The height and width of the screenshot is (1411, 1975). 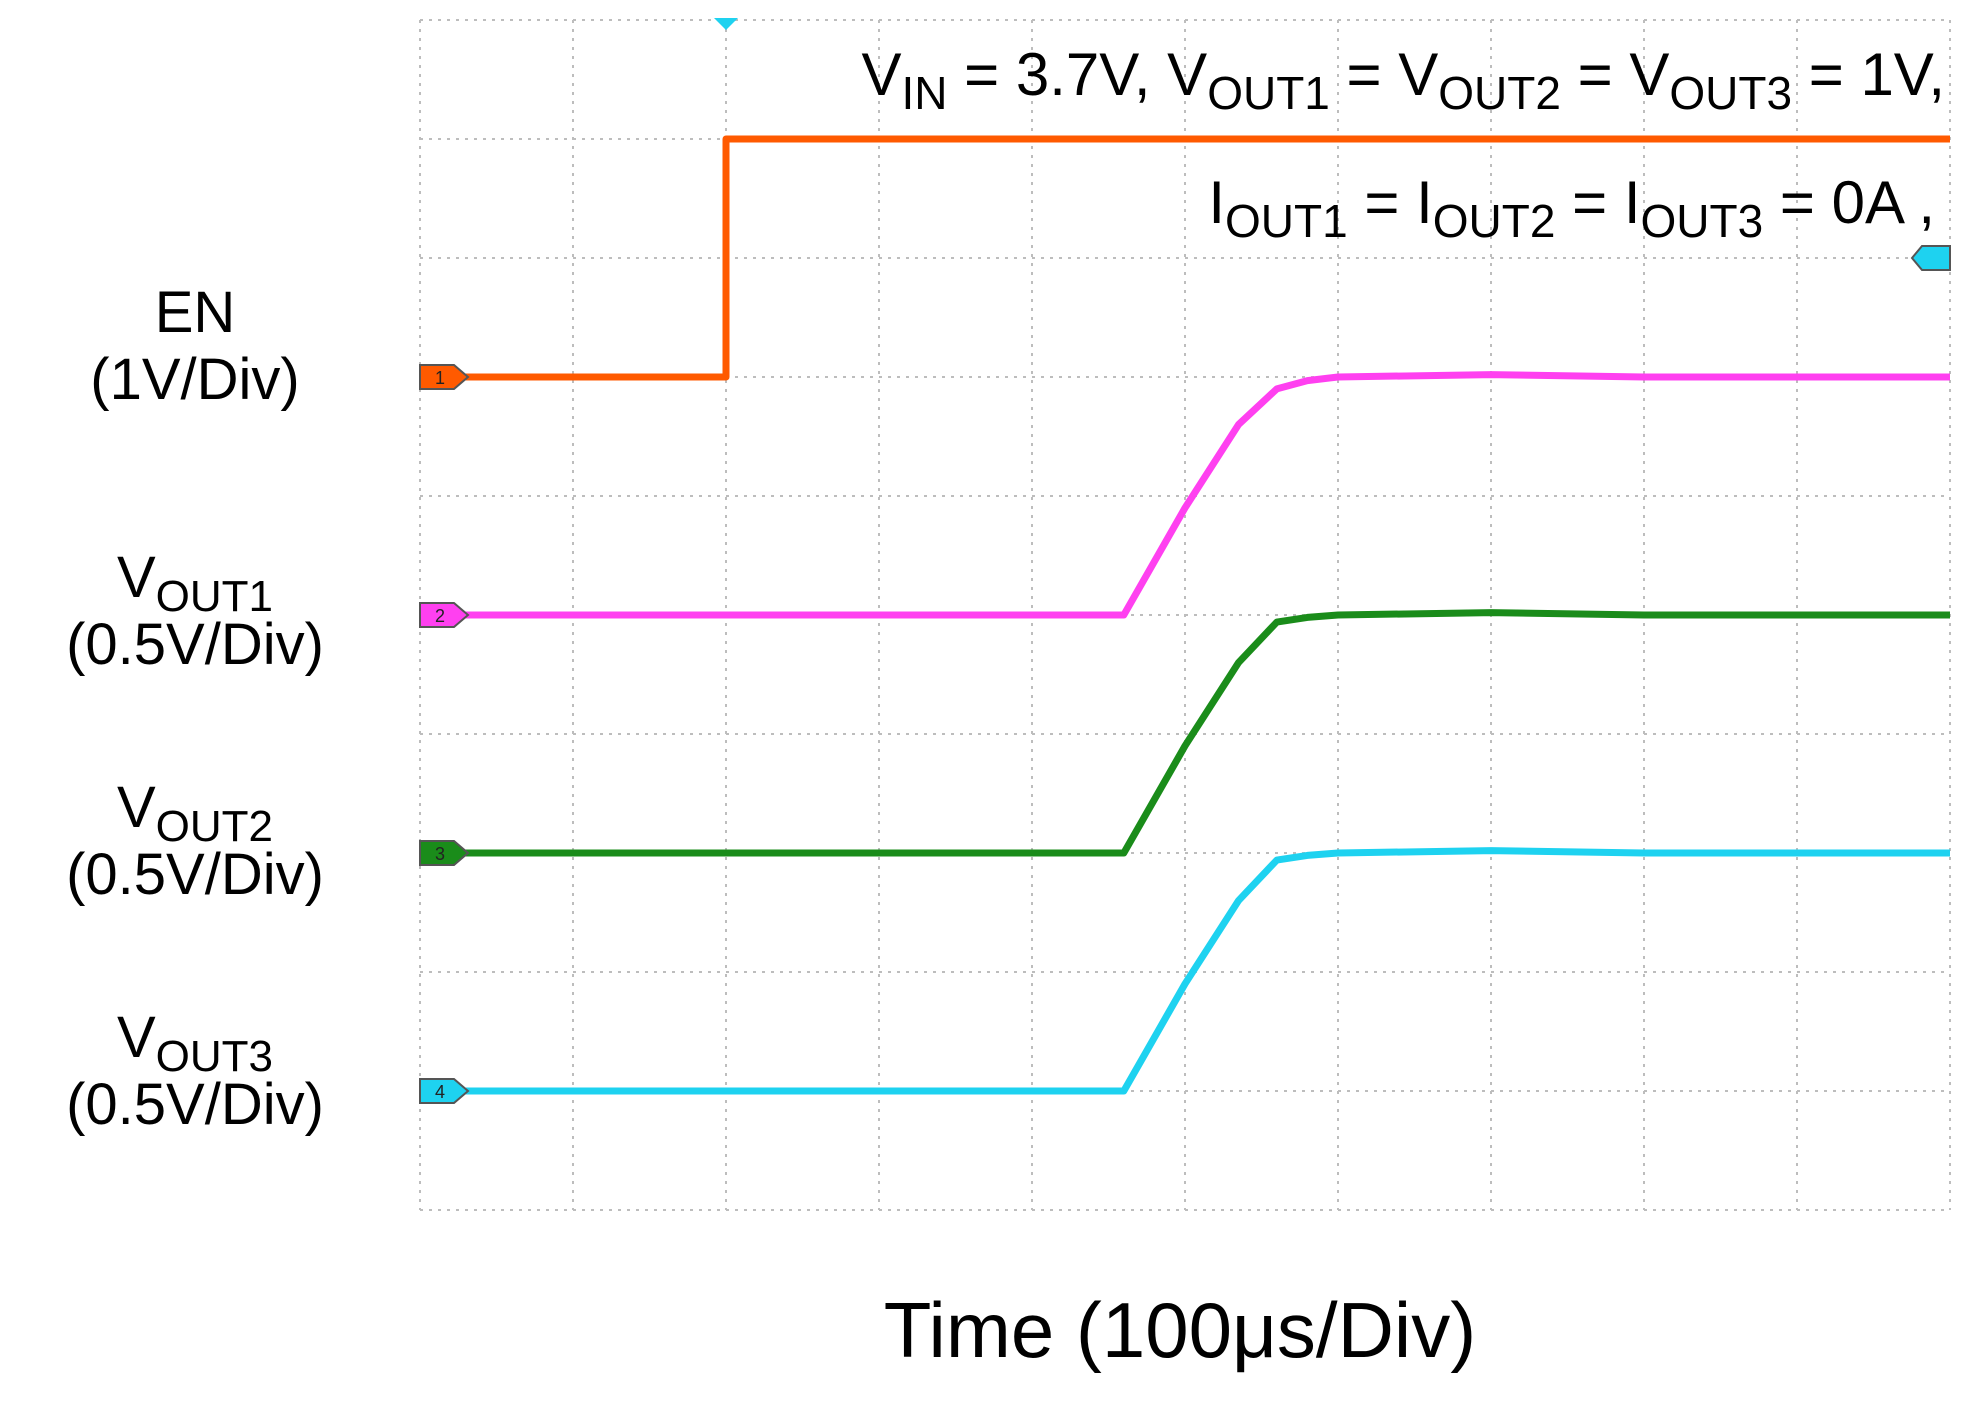 I want to click on trigger-level-marker, so click(x=1930, y=258).